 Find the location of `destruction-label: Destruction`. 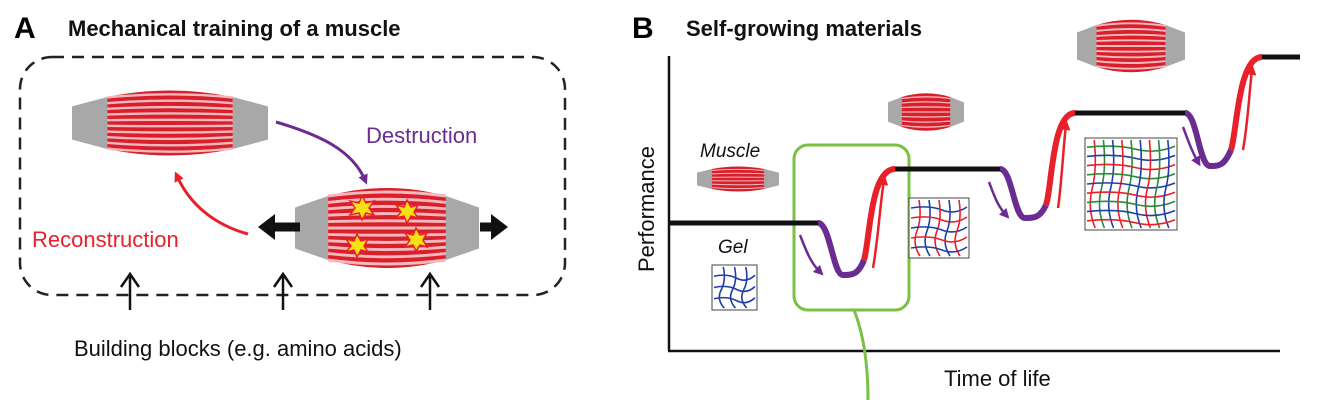

destruction-label: Destruction is located at coordinates (421, 135).